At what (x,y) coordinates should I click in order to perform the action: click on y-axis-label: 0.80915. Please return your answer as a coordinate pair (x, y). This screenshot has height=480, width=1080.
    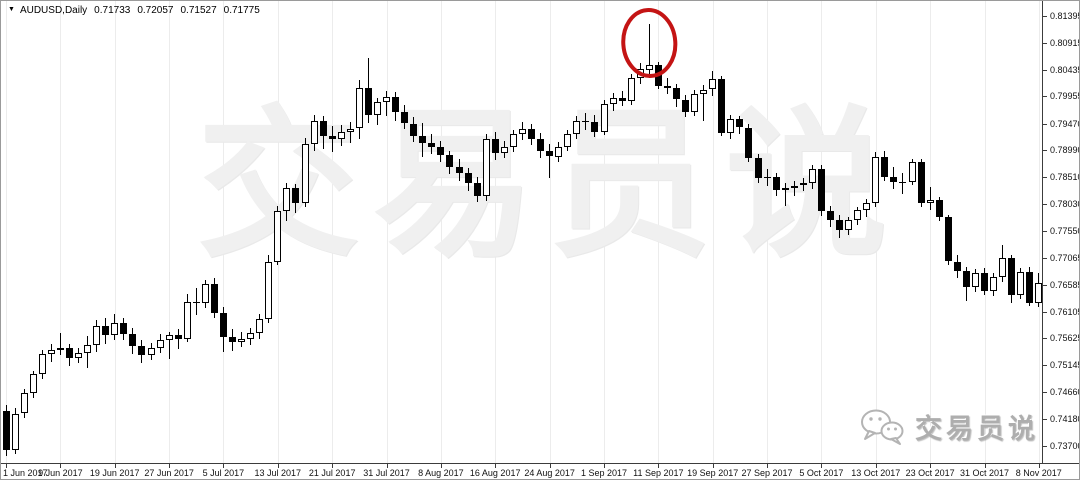
    Looking at the image, I should click on (1065, 42).